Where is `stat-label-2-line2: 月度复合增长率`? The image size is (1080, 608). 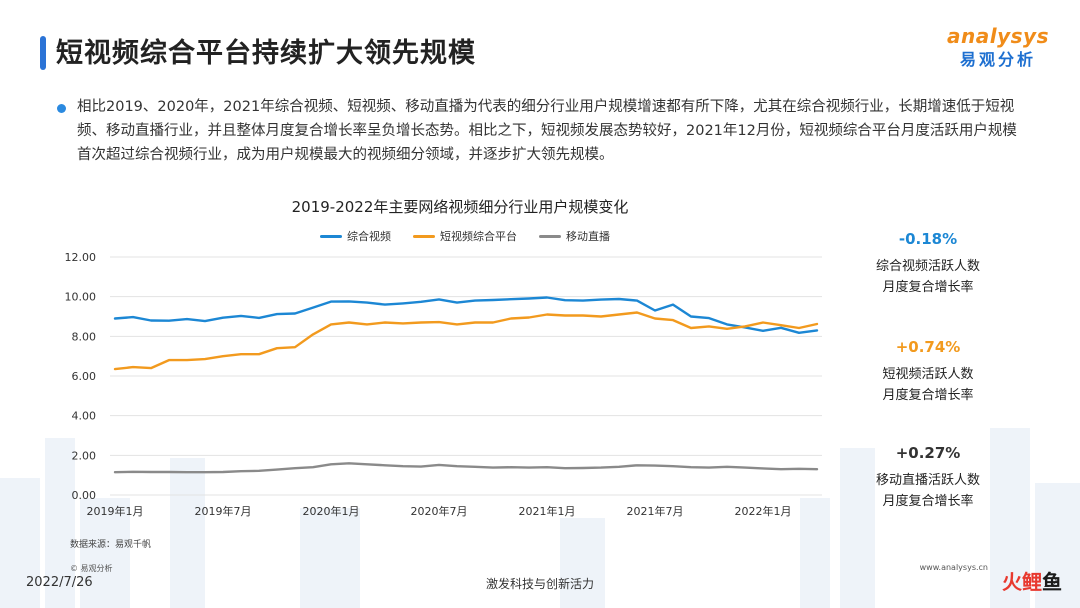
stat-label-2-line2: 月度复合增长率 is located at coordinates (928, 501).